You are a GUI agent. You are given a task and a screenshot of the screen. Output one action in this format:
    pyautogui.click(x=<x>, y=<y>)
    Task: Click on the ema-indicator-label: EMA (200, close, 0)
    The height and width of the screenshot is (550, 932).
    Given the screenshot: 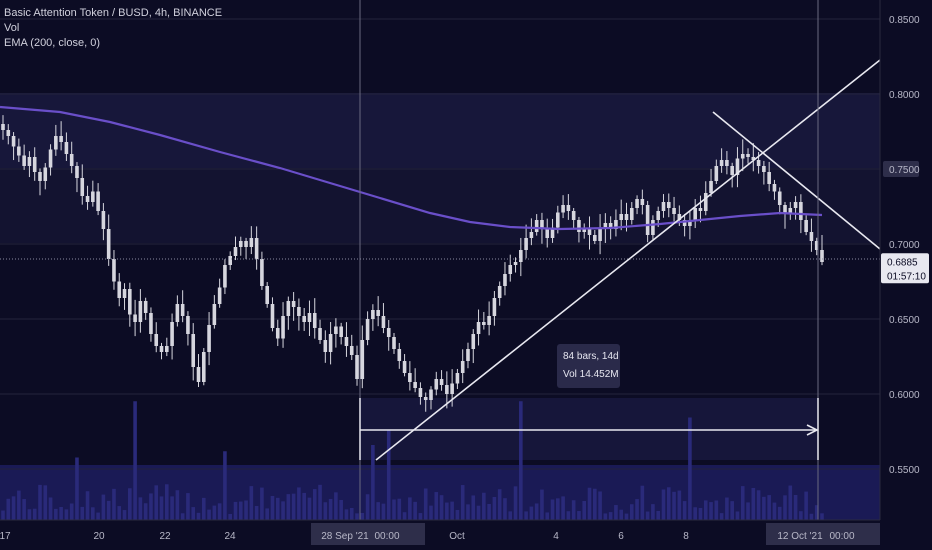 What is the action you would take?
    pyautogui.click(x=52, y=43)
    